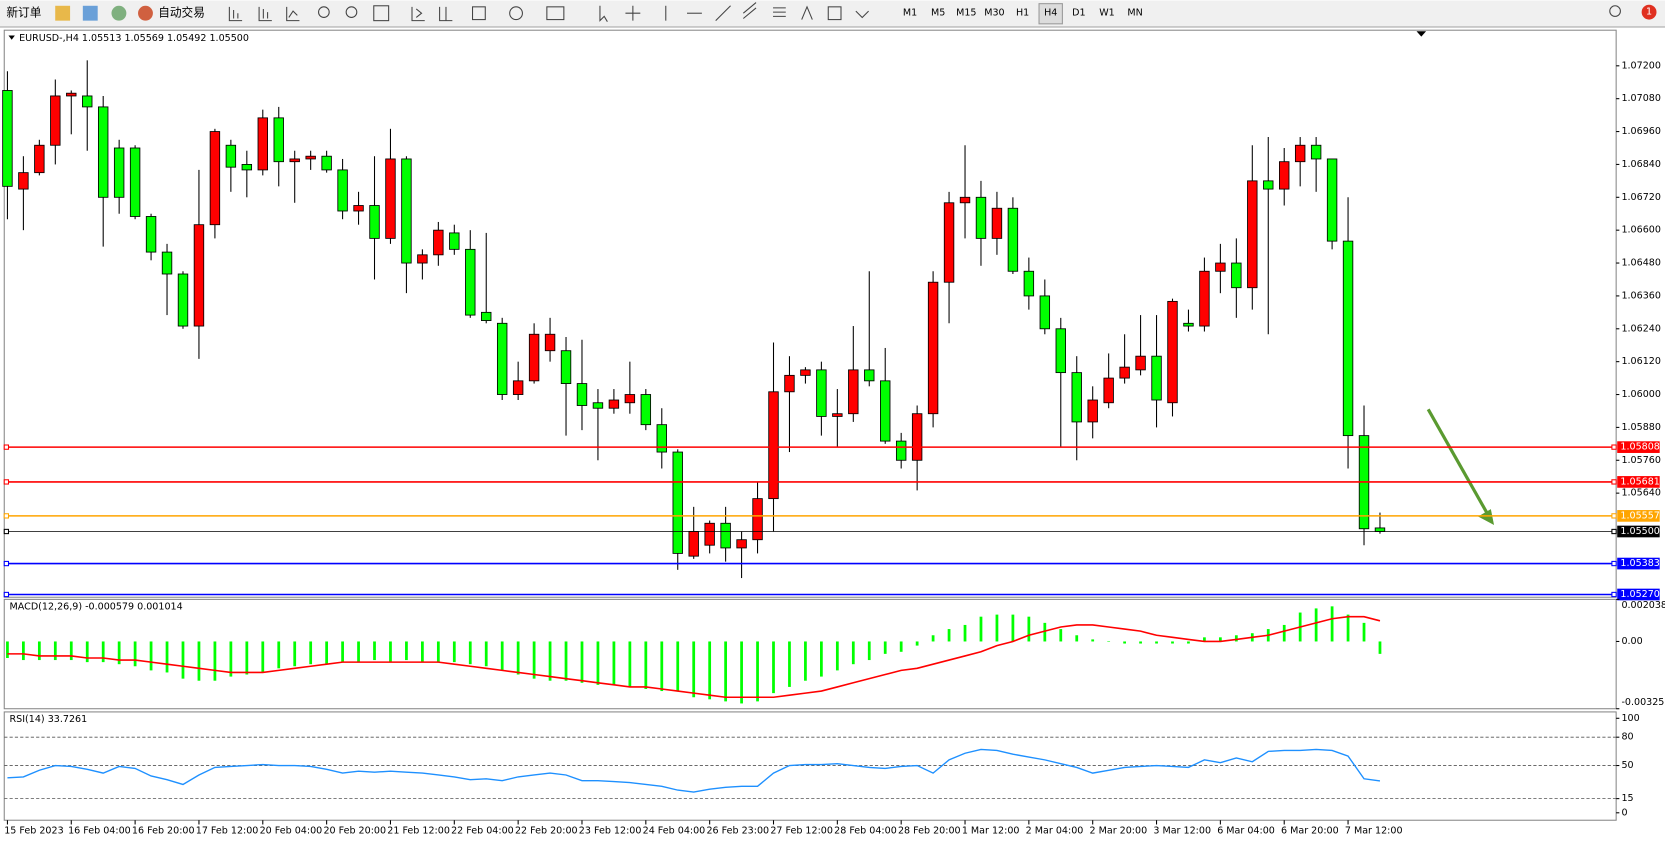 The width and height of the screenshot is (1665, 843). I want to click on y-tick-label: 0.00, so click(1631, 641).